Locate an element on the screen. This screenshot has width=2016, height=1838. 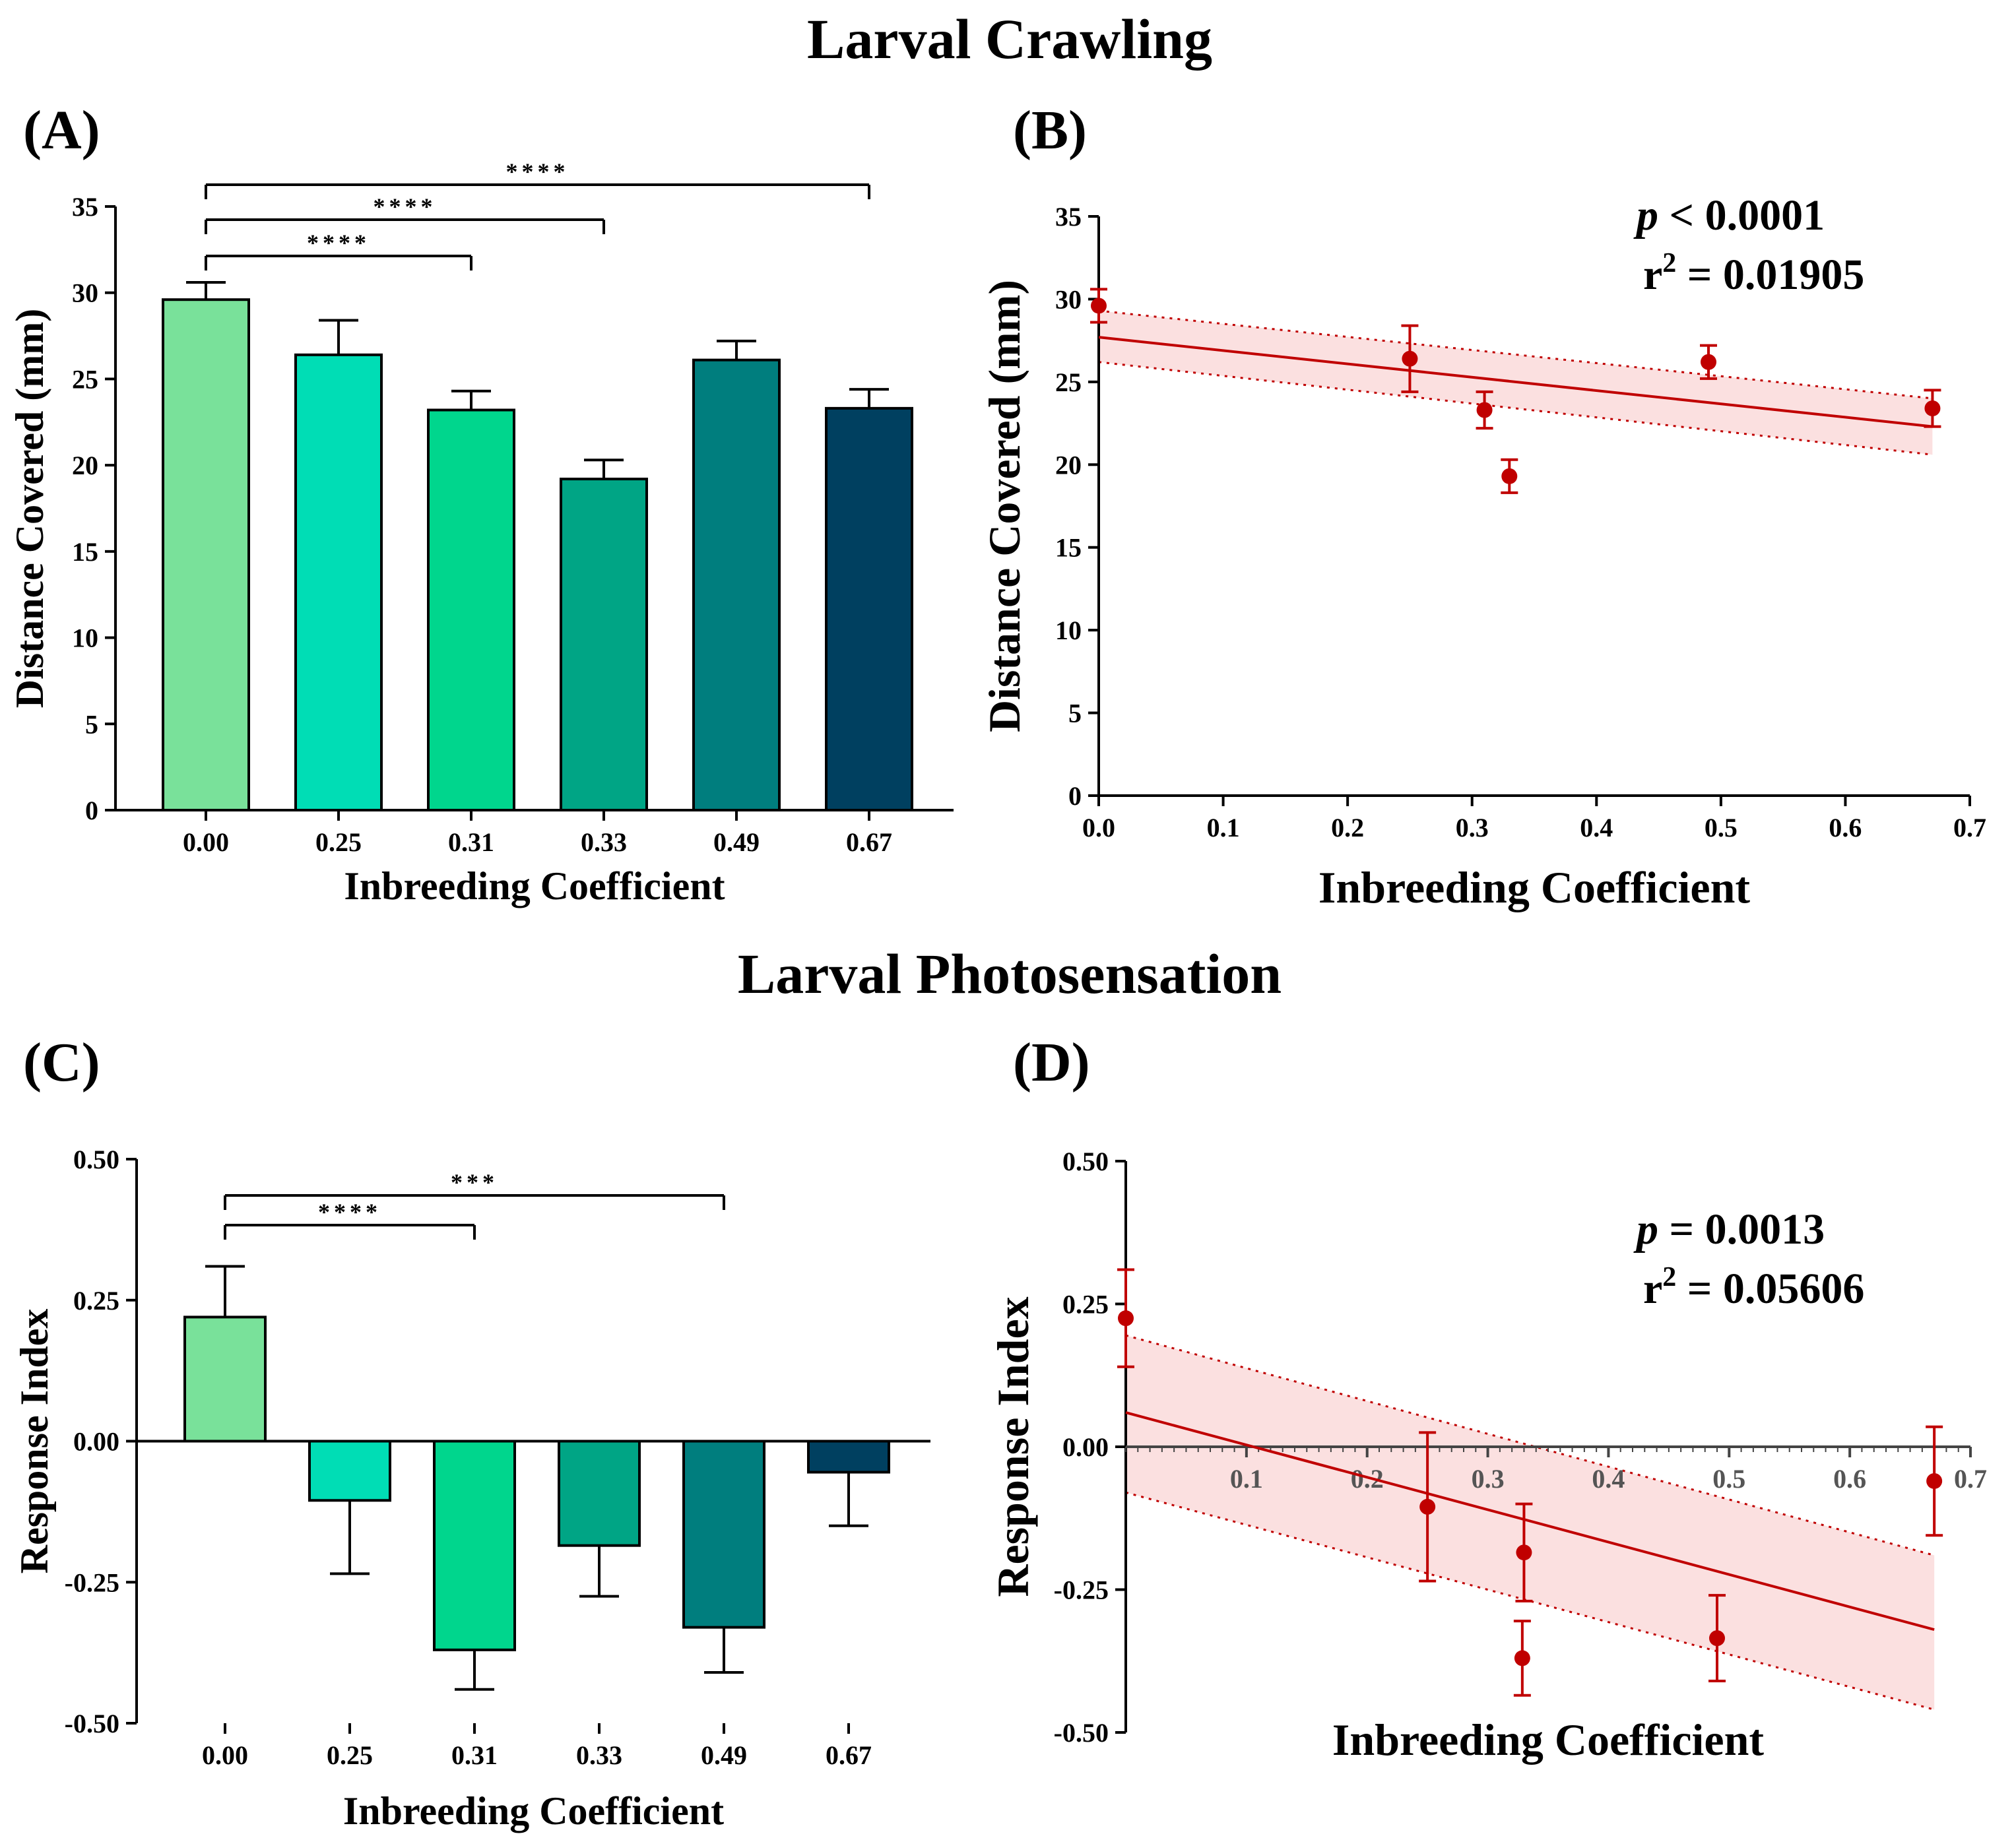
x-tick-label-C-0.00: 0.00 is located at coordinates (225, 1755).